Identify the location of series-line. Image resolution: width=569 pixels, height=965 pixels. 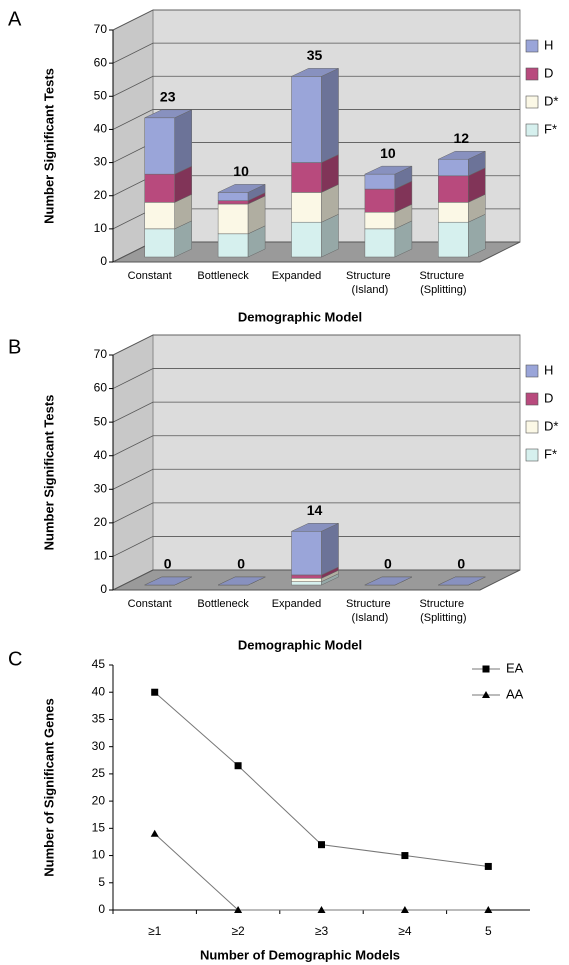
(321, 779).